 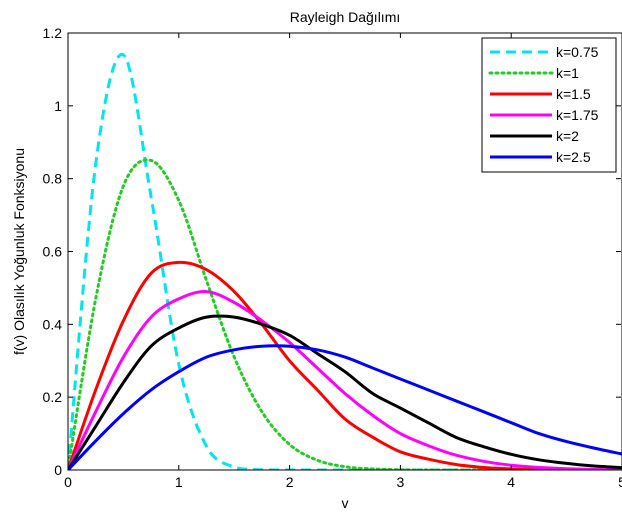 I want to click on x-tick-label: 0, so click(x=68, y=482).